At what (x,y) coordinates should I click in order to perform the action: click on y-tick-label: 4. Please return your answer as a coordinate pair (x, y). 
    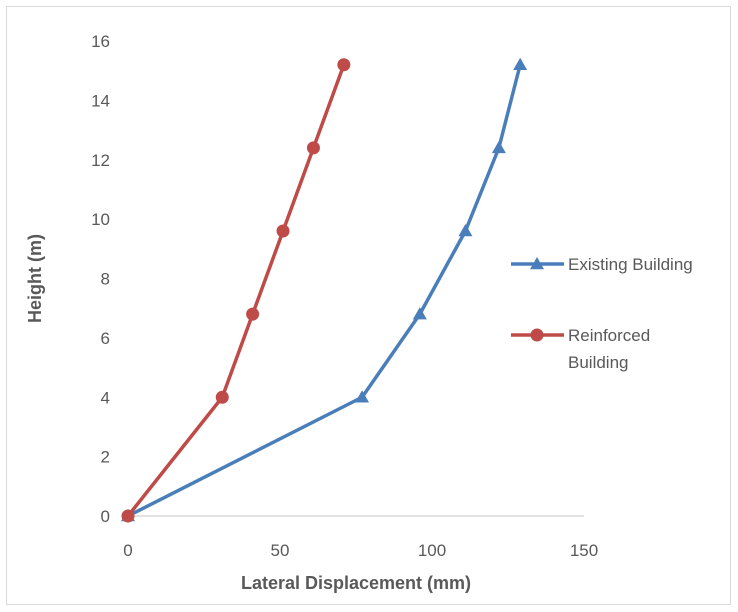
    Looking at the image, I should click on (105, 397).